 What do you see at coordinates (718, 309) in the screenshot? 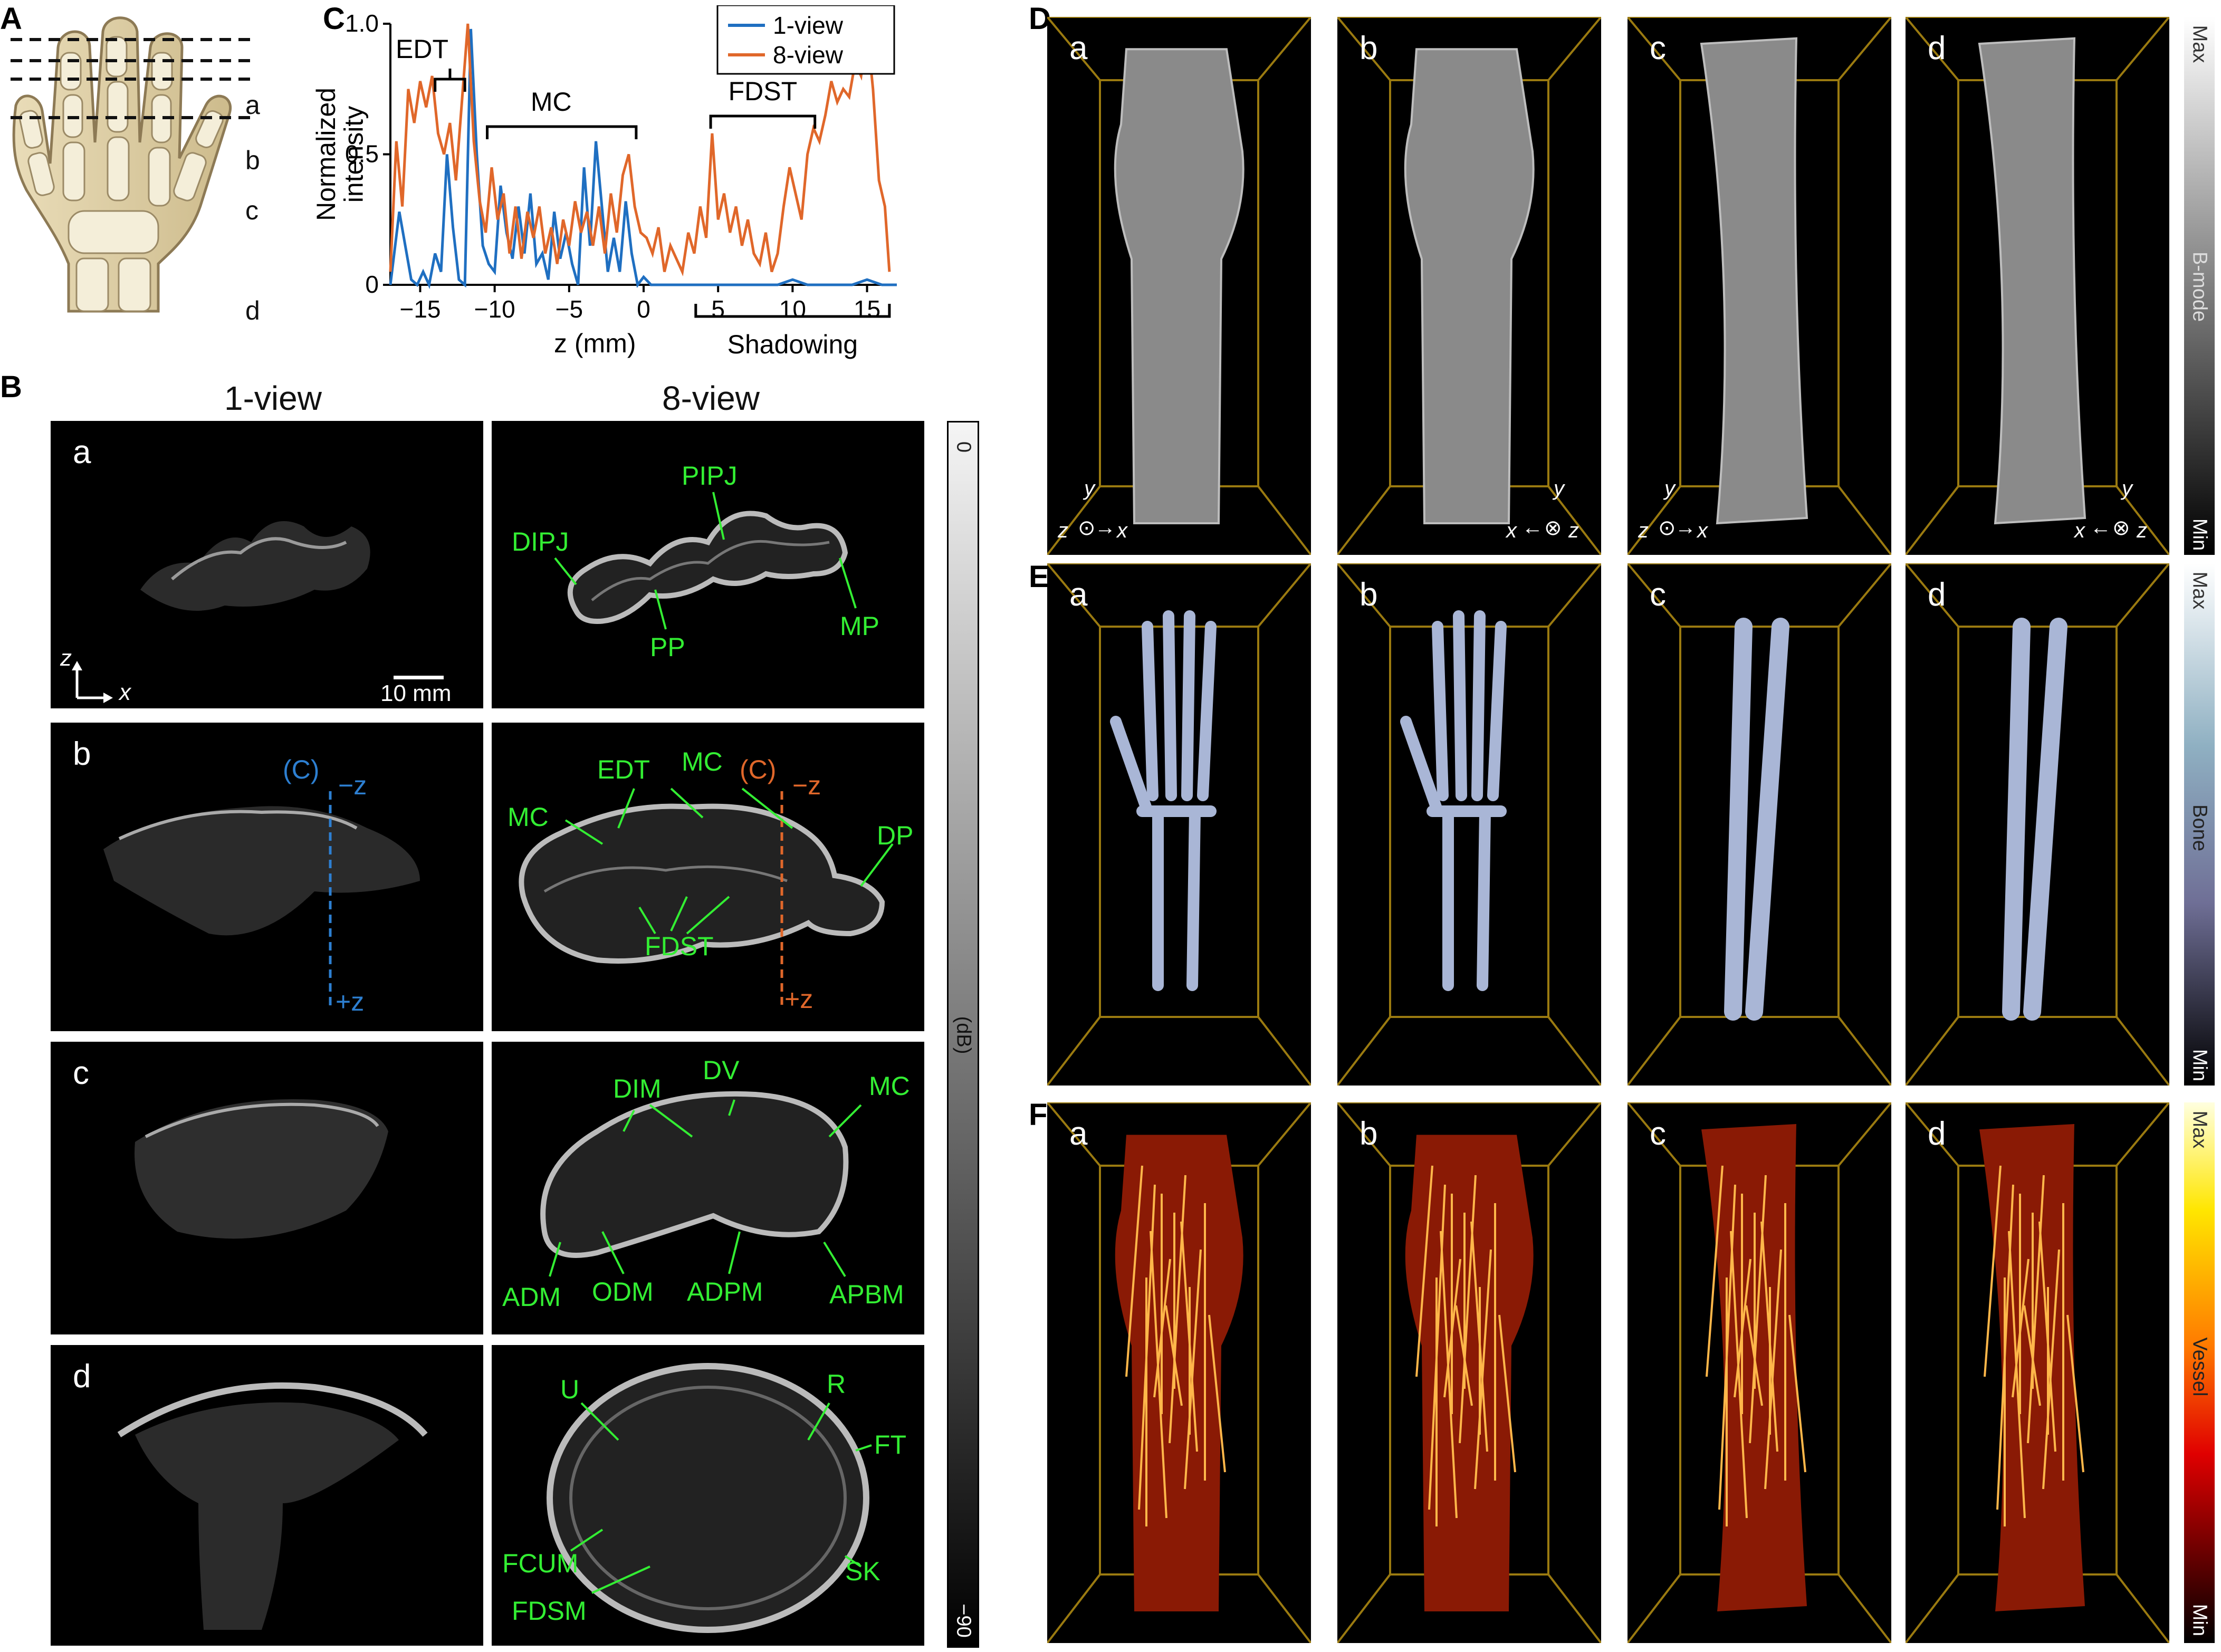
I see `x-tick-label: 5` at bounding box center [718, 309].